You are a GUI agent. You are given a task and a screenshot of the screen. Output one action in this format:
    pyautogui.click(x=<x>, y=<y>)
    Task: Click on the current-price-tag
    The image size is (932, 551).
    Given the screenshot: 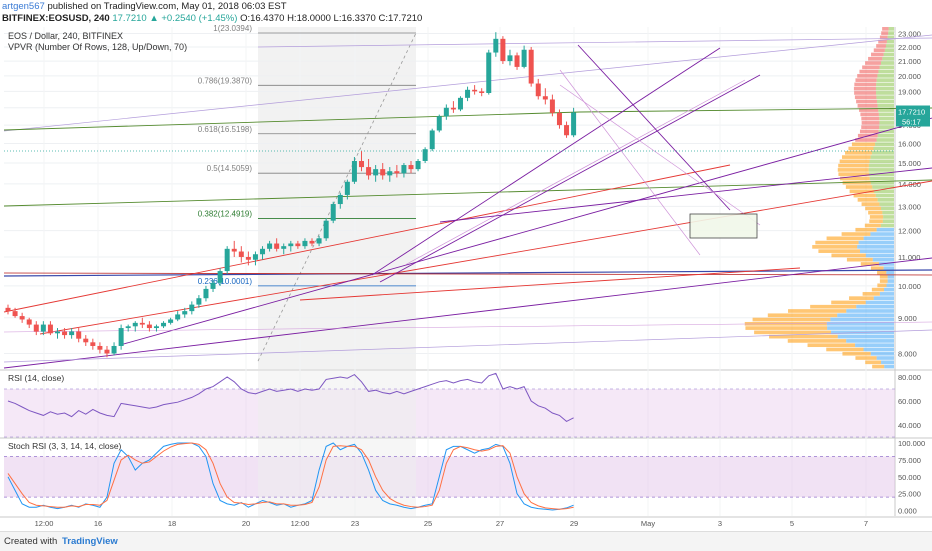 What is the action you would take?
    pyautogui.click(x=913, y=111)
    